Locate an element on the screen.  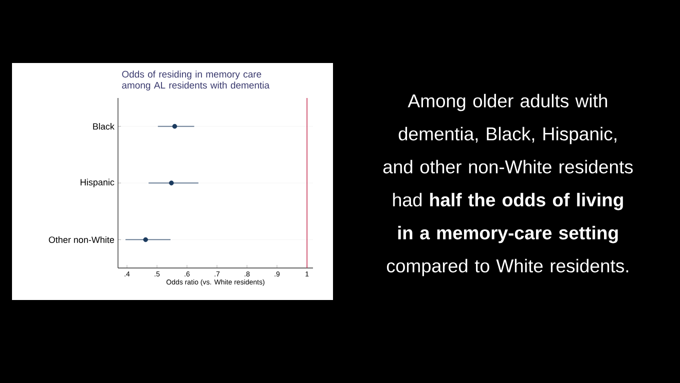
y-tick-label: Other non-White is located at coordinates (81, 239).